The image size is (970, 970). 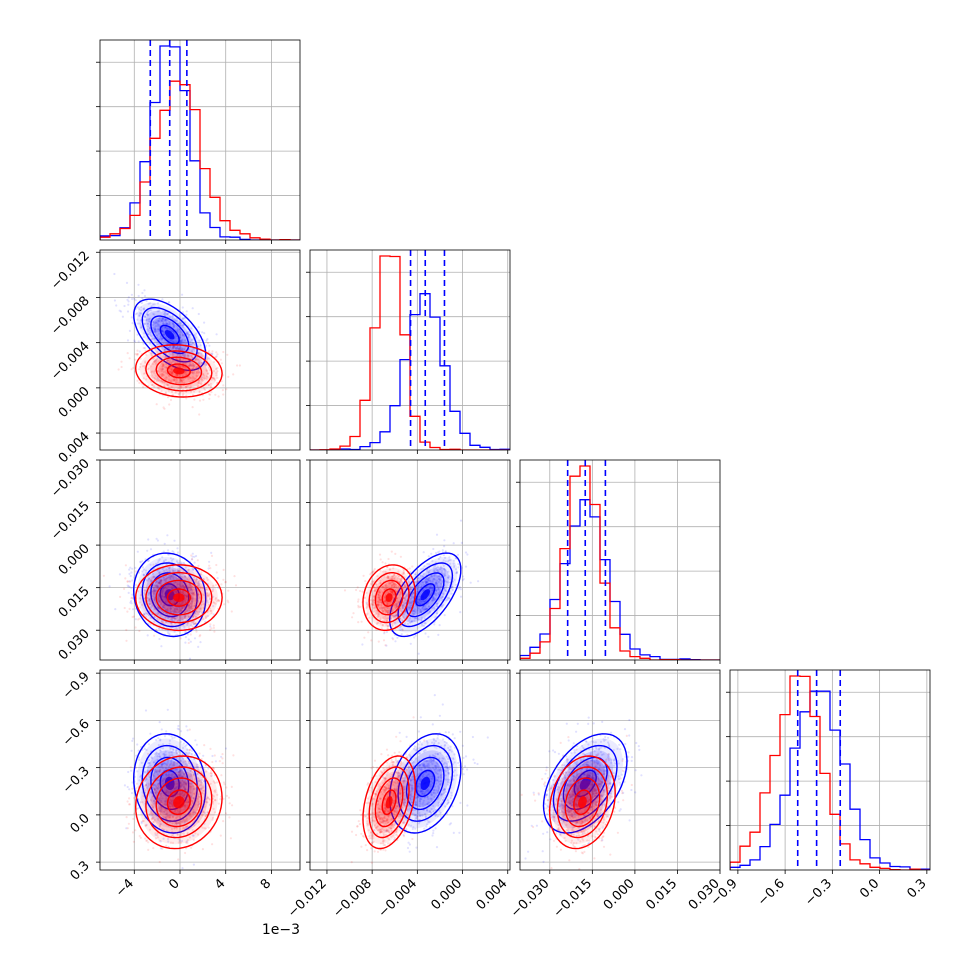 I want to click on contour-line, so click(x=179, y=597).